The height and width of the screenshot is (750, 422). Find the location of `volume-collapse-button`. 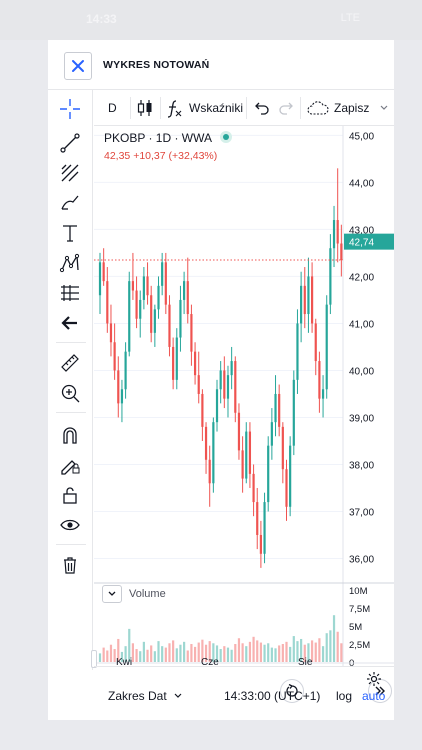

volume-collapse-button is located at coordinates (112, 594).